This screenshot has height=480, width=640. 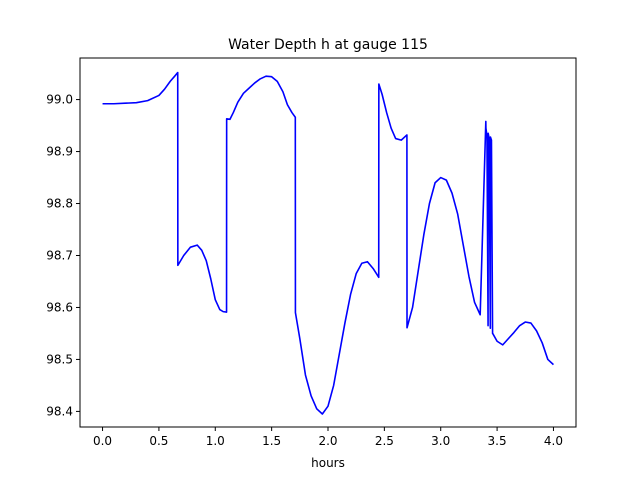 What do you see at coordinates (328, 463) in the screenshot?
I see `x-axis-label: hours` at bounding box center [328, 463].